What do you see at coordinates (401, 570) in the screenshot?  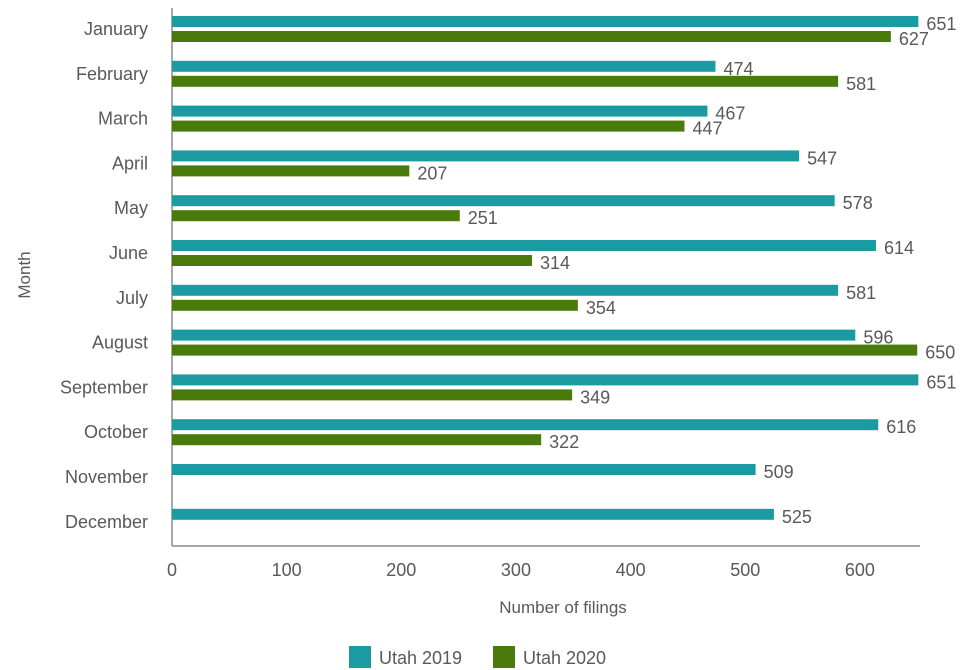 I see `x-tick-label: 200` at bounding box center [401, 570].